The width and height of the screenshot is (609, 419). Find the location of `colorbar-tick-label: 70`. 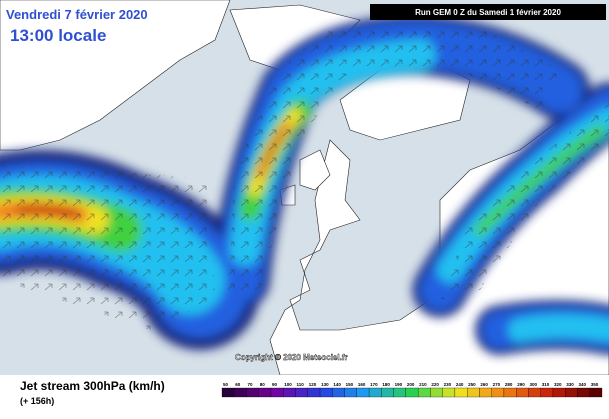

colorbar-tick-label: 70 is located at coordinates (251, 384).